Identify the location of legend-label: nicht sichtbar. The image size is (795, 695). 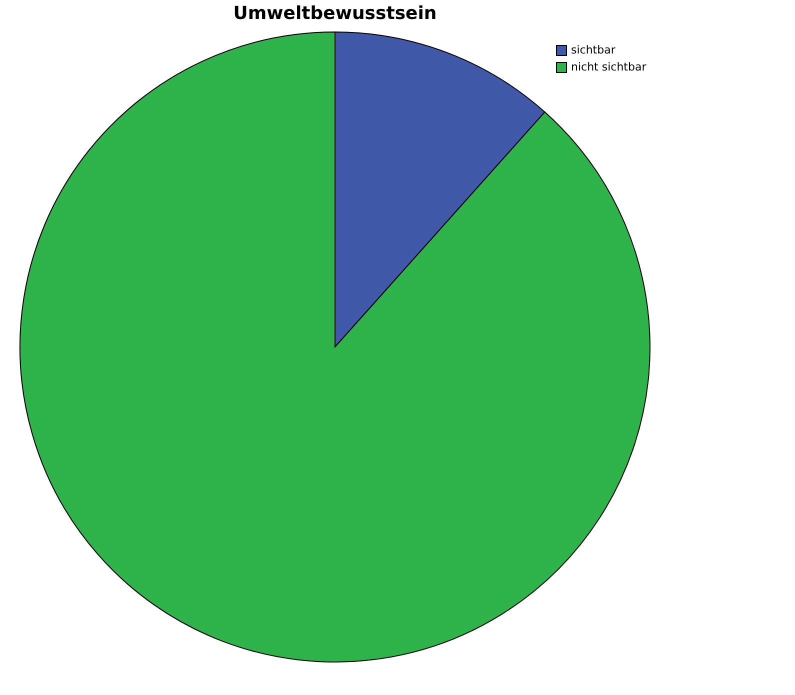
(609, 67).